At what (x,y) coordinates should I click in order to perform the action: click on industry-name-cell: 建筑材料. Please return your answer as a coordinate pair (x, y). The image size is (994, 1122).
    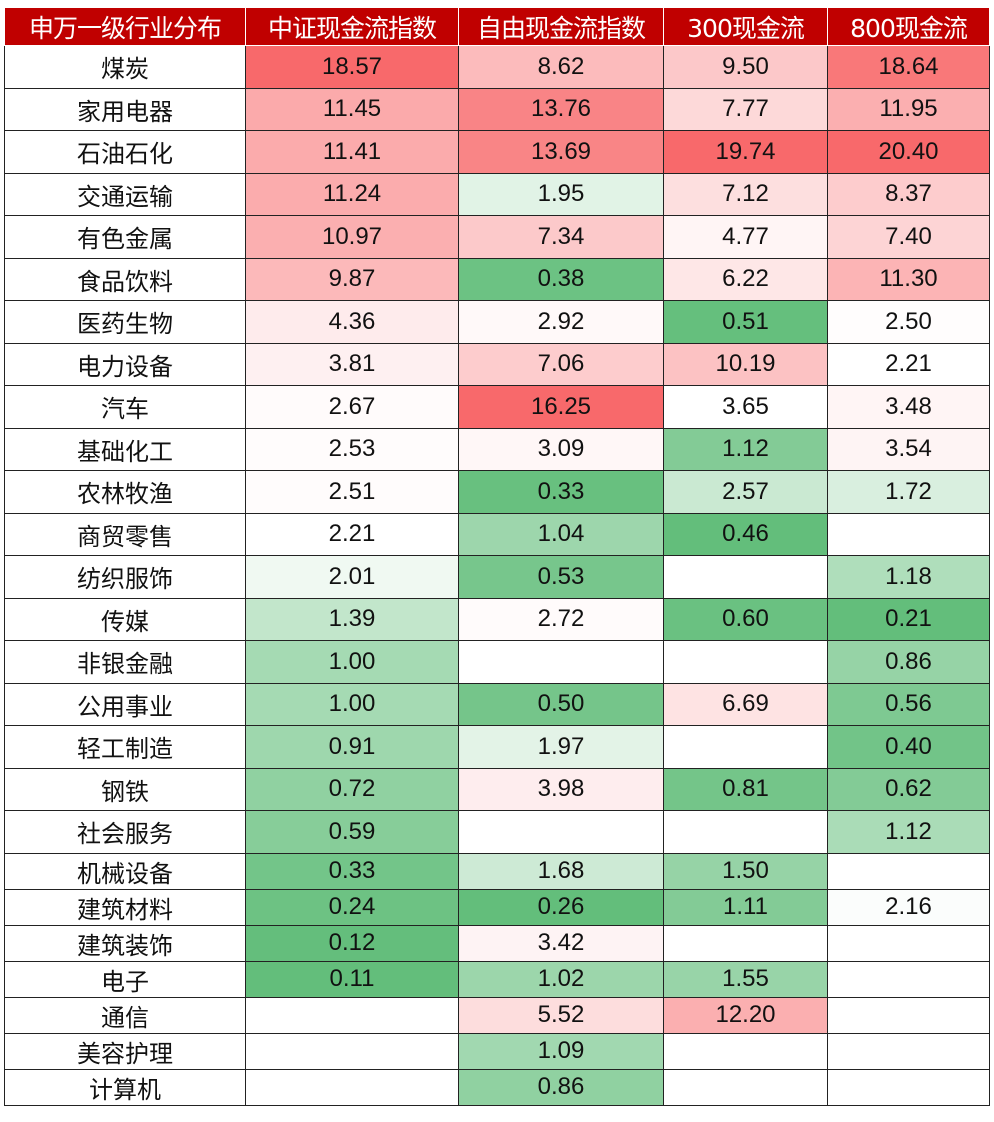
    Looking at the image, I should click on (125, 907).